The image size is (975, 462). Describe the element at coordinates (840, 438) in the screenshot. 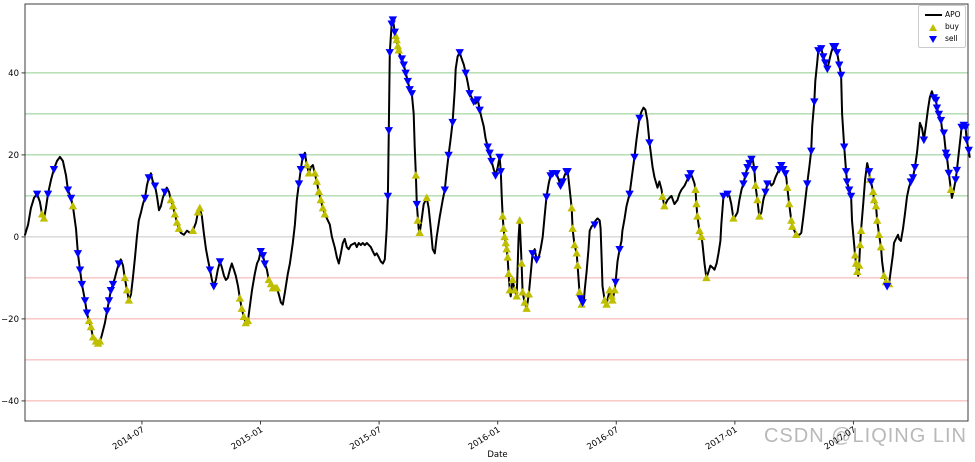

I see `x-tick-label: 2017-07` at that location.